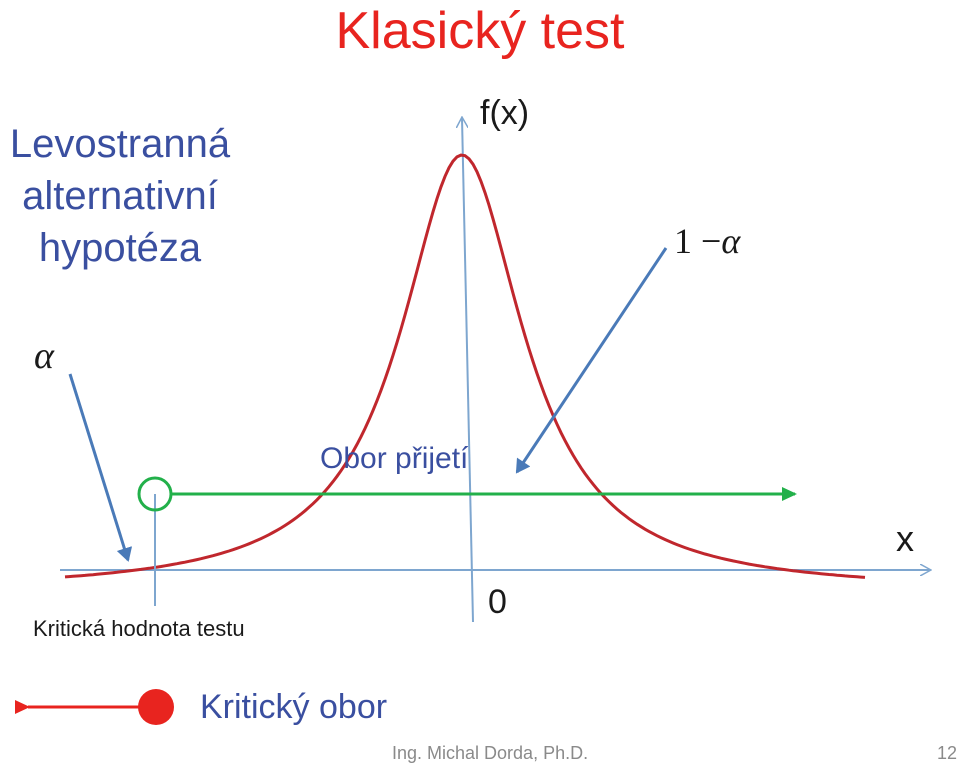  What do you see at coordinates (394, 458) in the screenshot?
I see `acceptance-region-label: Obor přijetí` at bounding box center [394, 458].